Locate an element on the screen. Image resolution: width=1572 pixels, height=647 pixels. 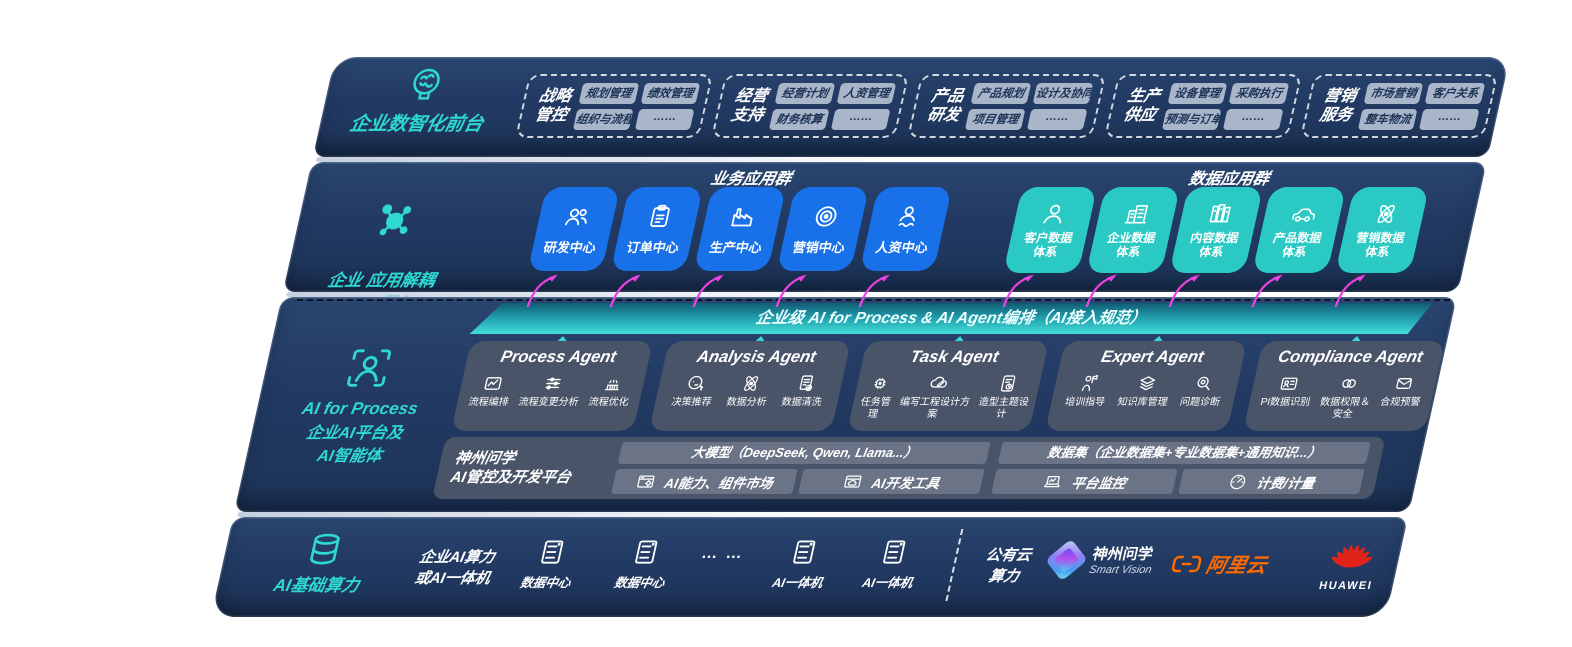
task-agent-card: Task Agent 任务管理 编写工程设计方案 造型主题设计 is located at coordinates (948, 386).